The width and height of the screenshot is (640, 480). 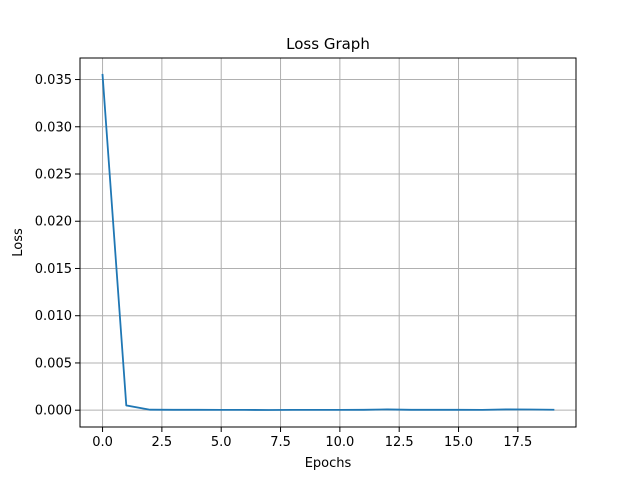 What do you see at coordinates (18, 242) in the screenshot?
I see `y-axis-label: Loss` at bounding box center [18, 242].